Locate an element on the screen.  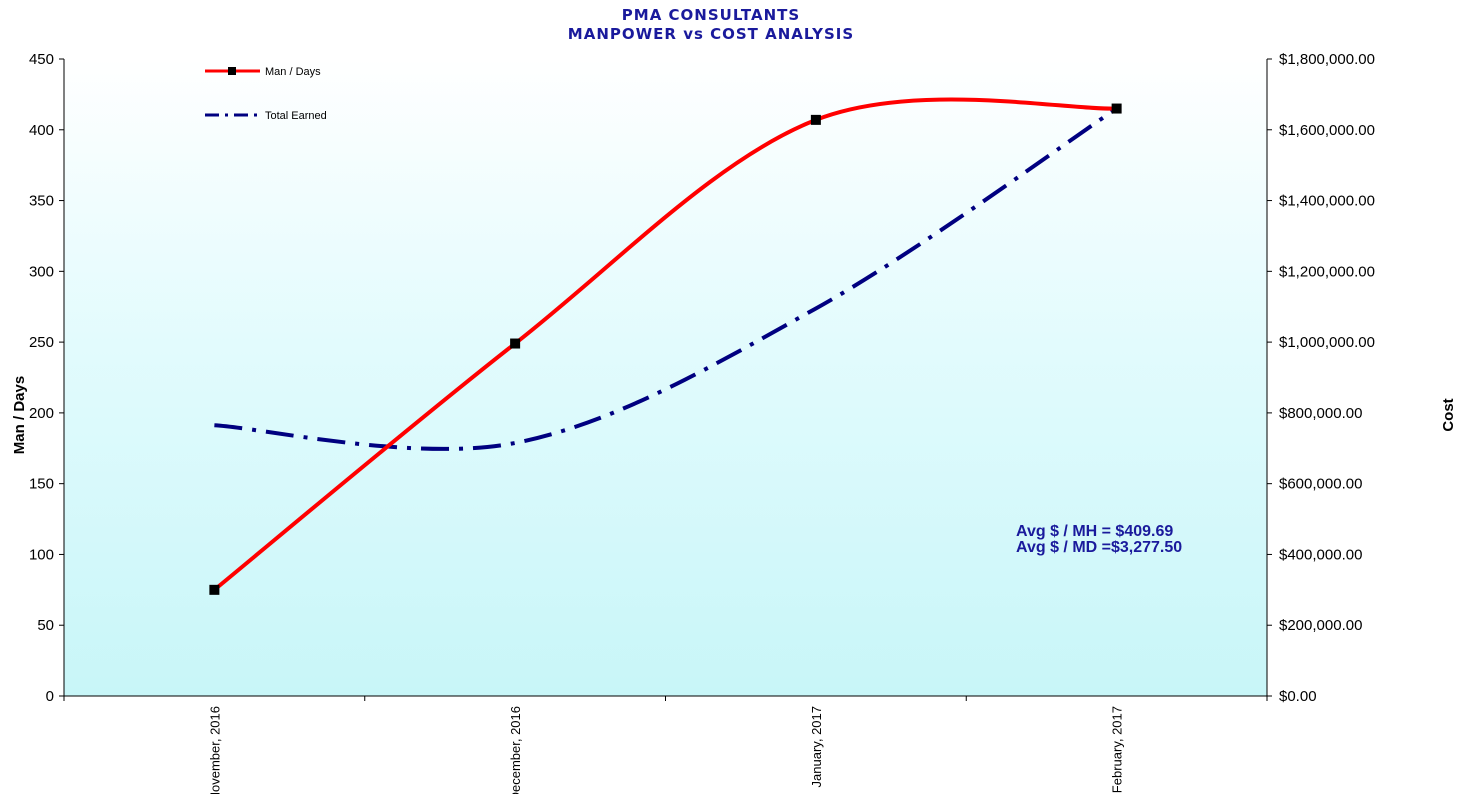
y2-tick-label: $600,000.00 is located at coordinates (1320, 484).